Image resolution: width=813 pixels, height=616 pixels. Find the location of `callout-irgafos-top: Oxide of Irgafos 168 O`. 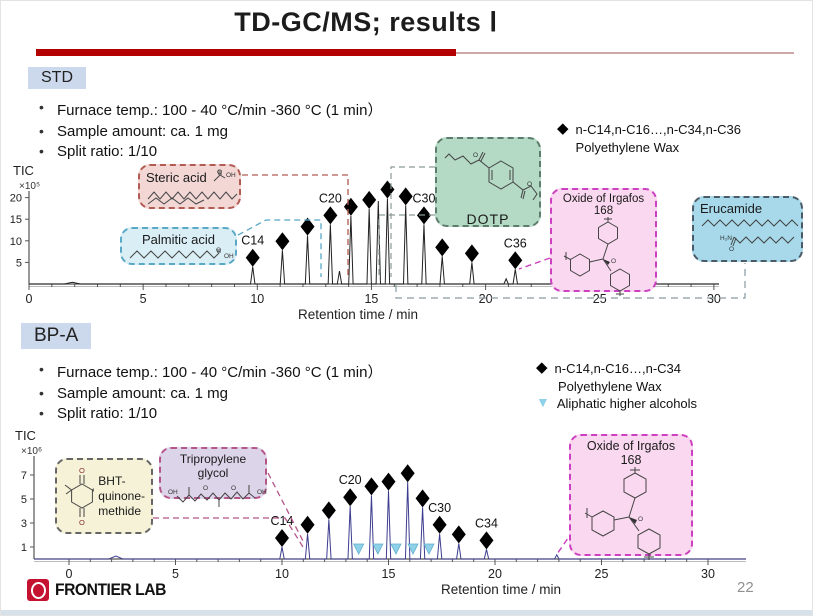

callout-irgafos-top: Oxide of Irgafos 168 O is located at coordinates (603, 242).